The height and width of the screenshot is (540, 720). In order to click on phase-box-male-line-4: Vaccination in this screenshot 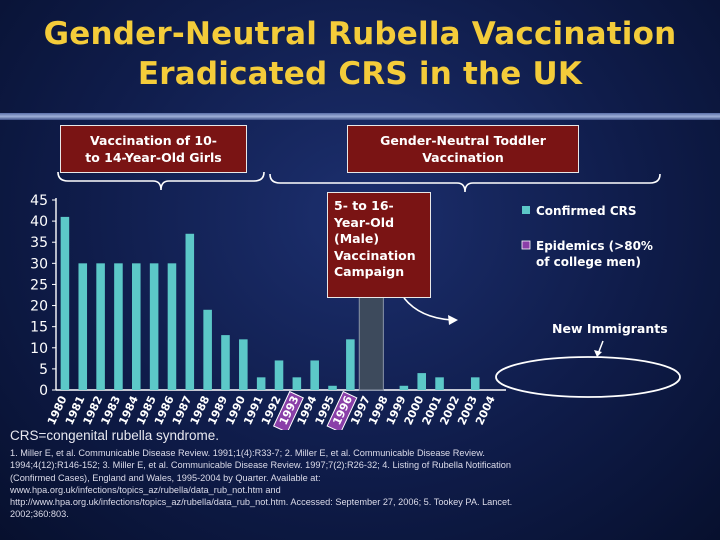, I will do `click(375, 255)`.